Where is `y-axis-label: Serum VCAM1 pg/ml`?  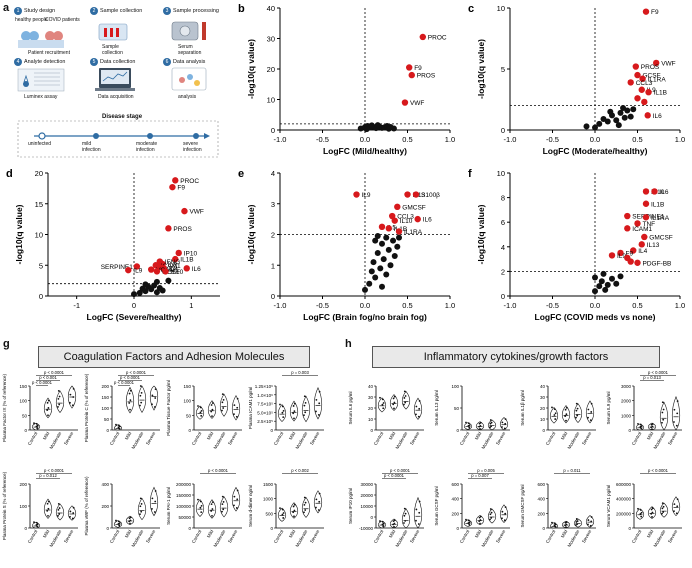
y-axis-label: Serum VCAM1 pg/ml is located at coordinates (608, 506).